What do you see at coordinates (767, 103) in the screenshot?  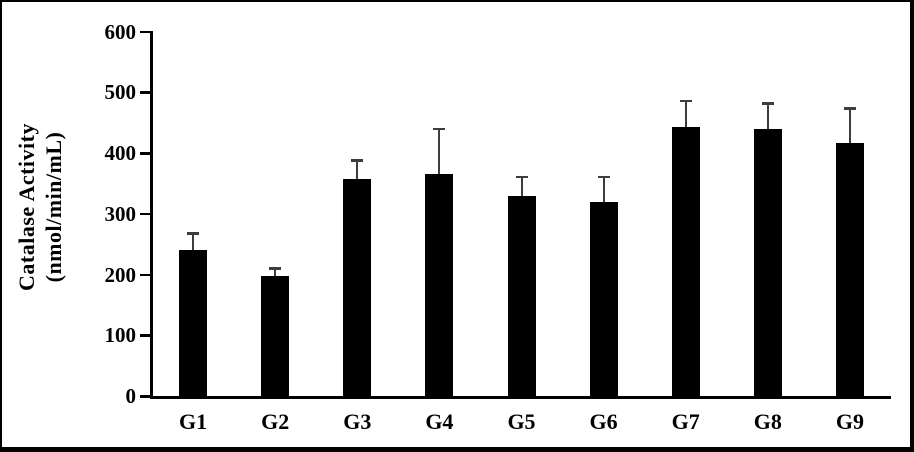 I see `error-cap-g8` at bounding box center [767, 103].